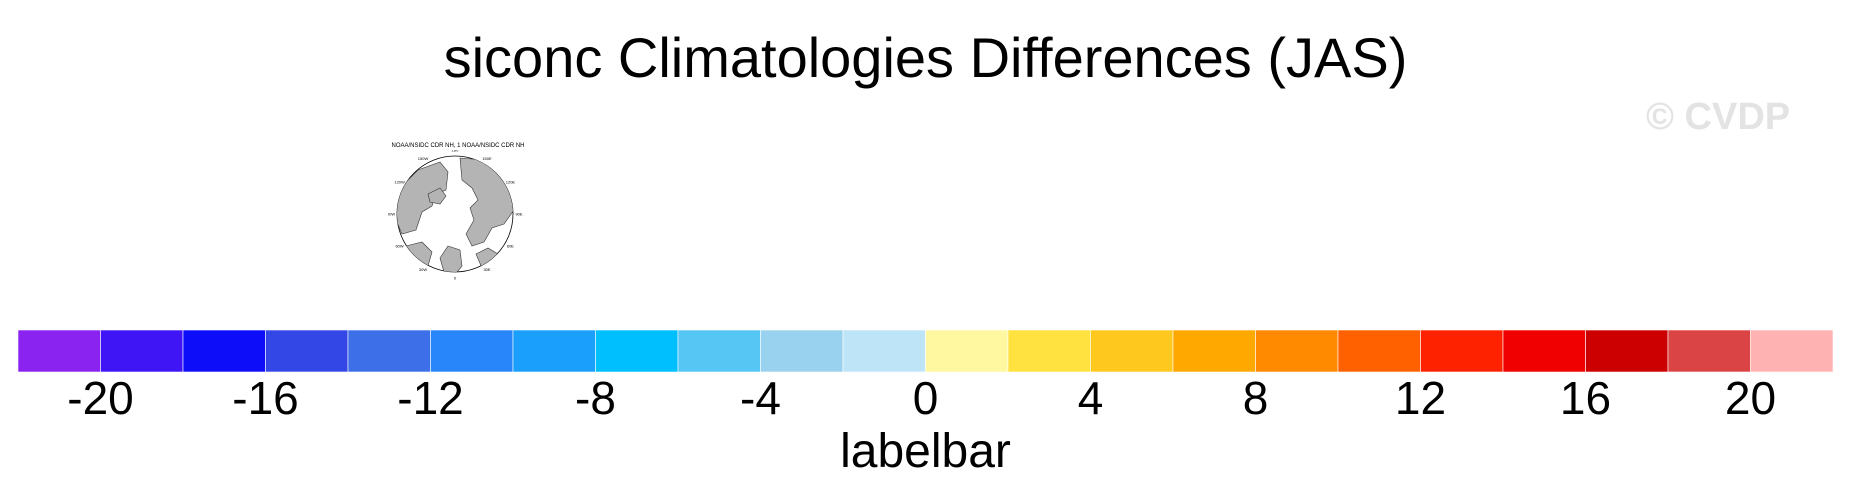 The width and height of the screenshot is (1851, 503). Describe the element at coordinates (1091, 396) in the screenshot. I see `colorbar-tick-label: 4` at that location.